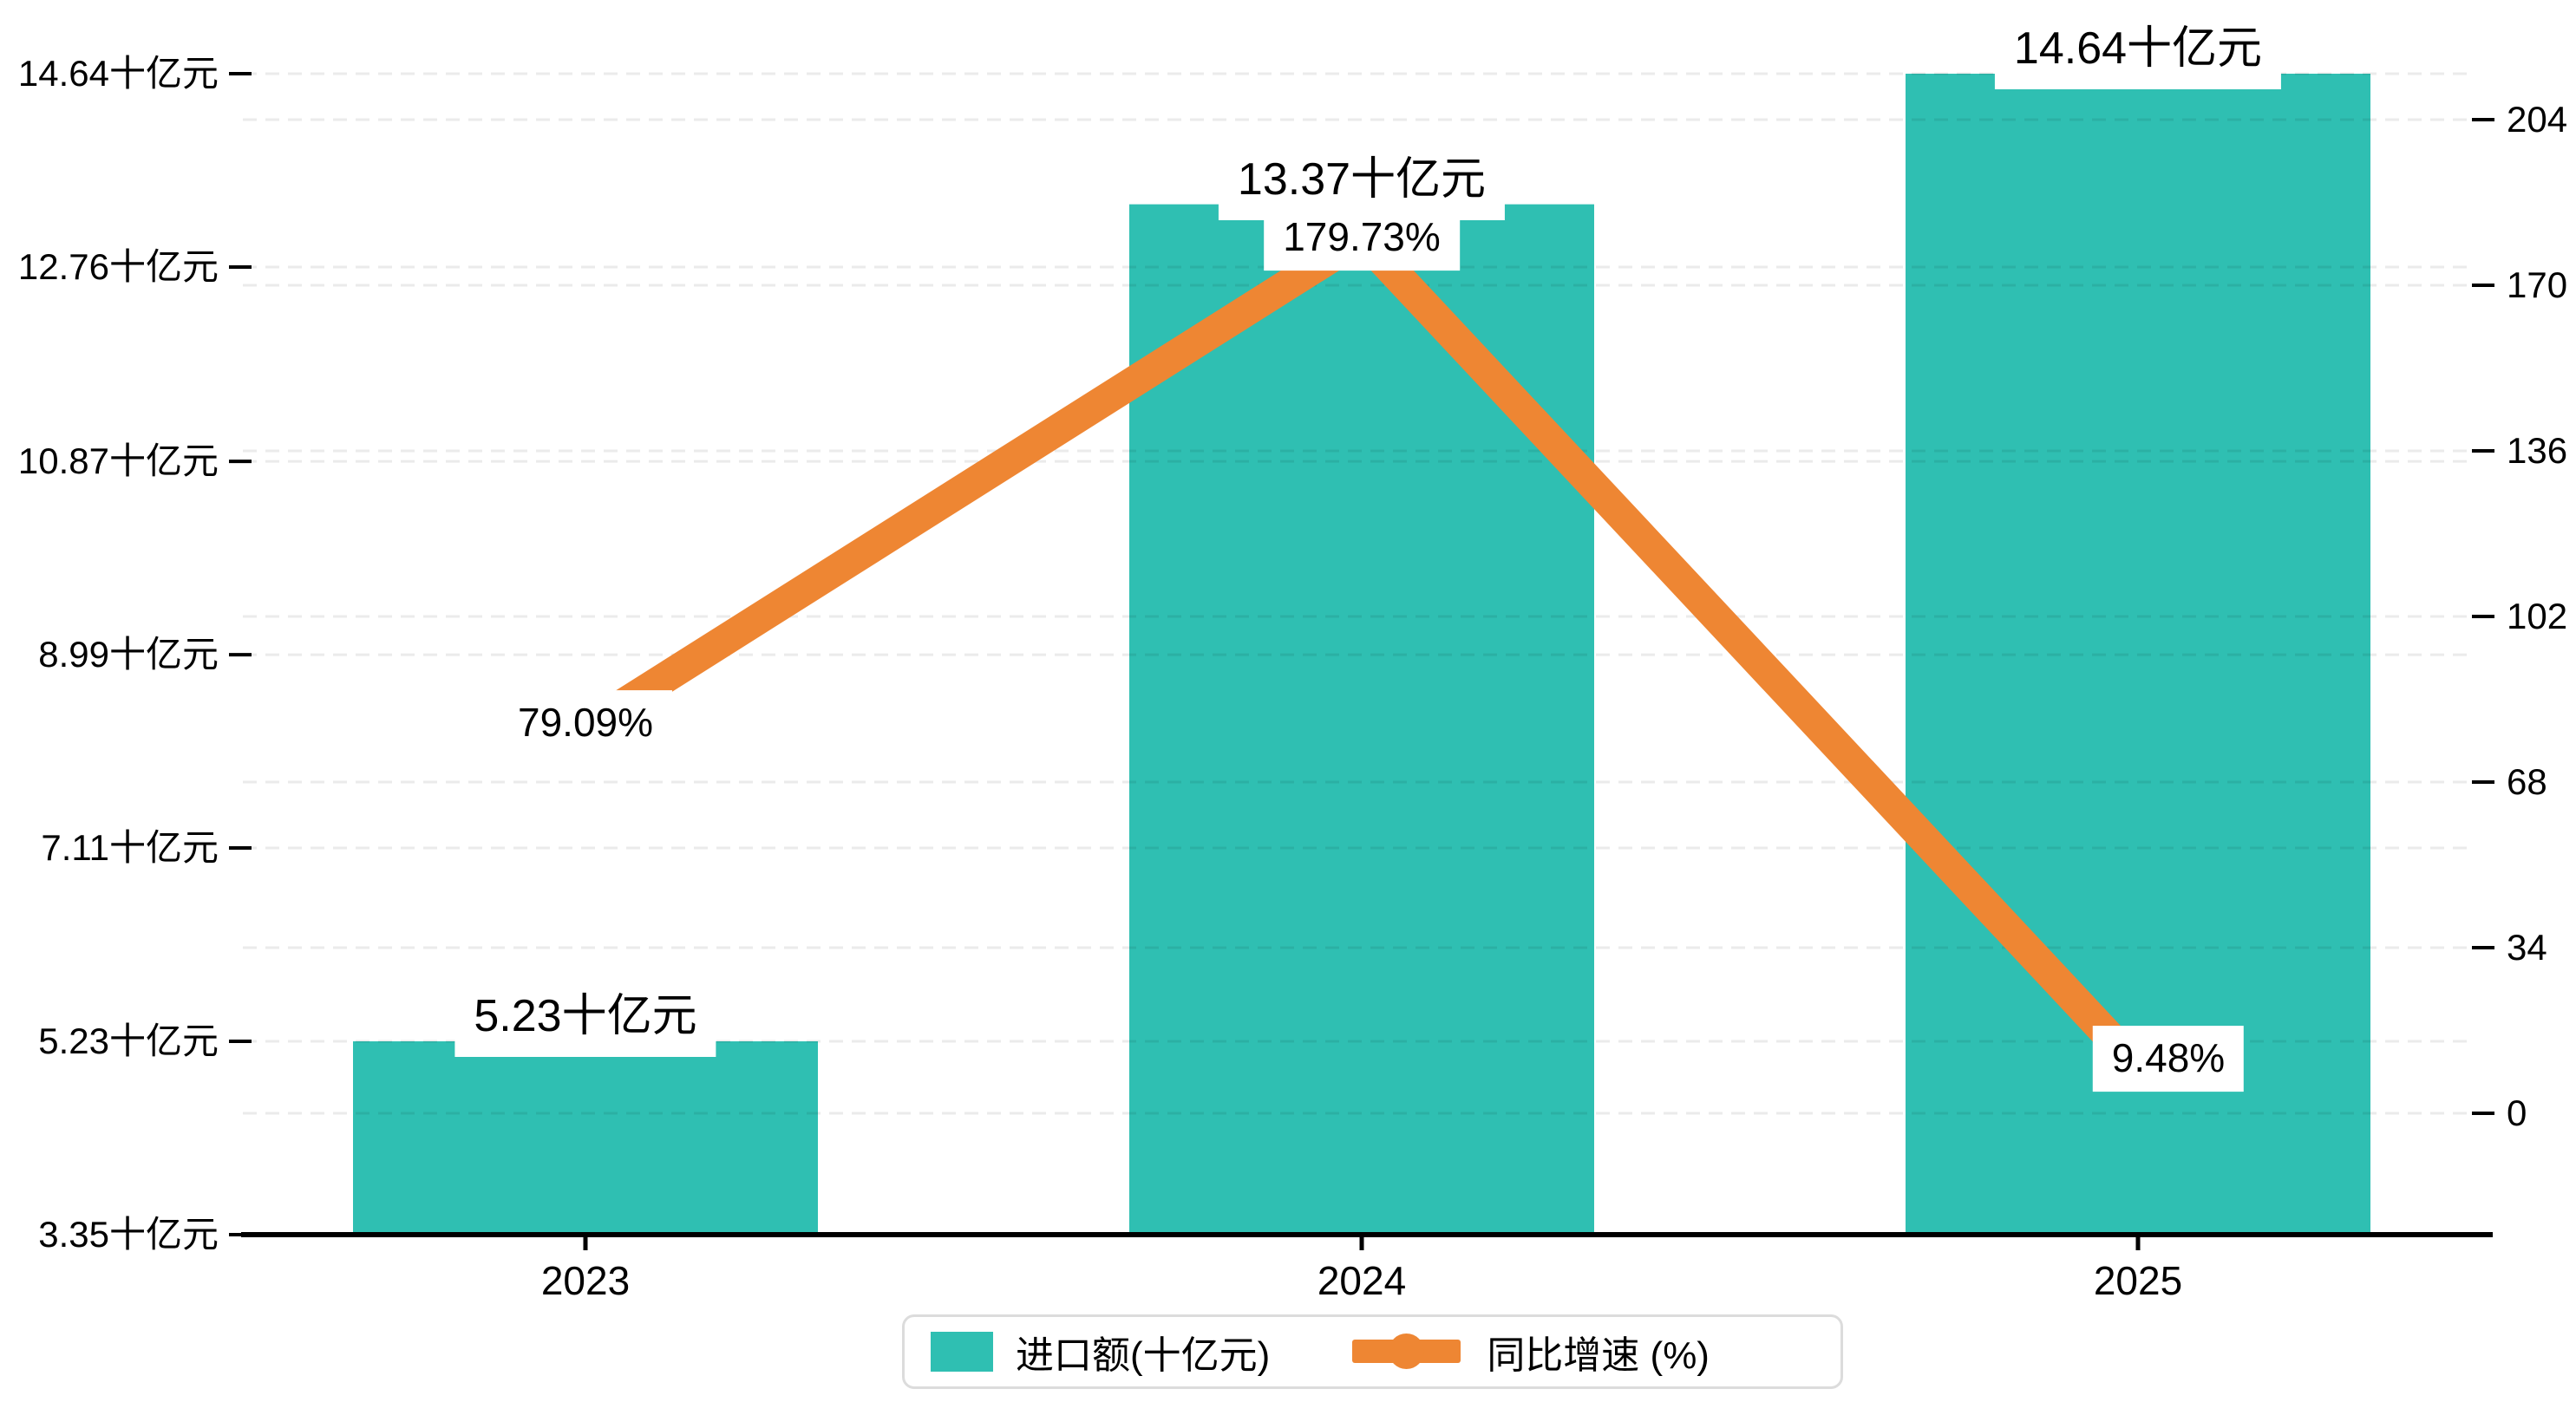 Image resolution: width=2576 pixels, height=1415 pixels. I want to click on right-axis-tick-label: 102, so click(2537, 615).